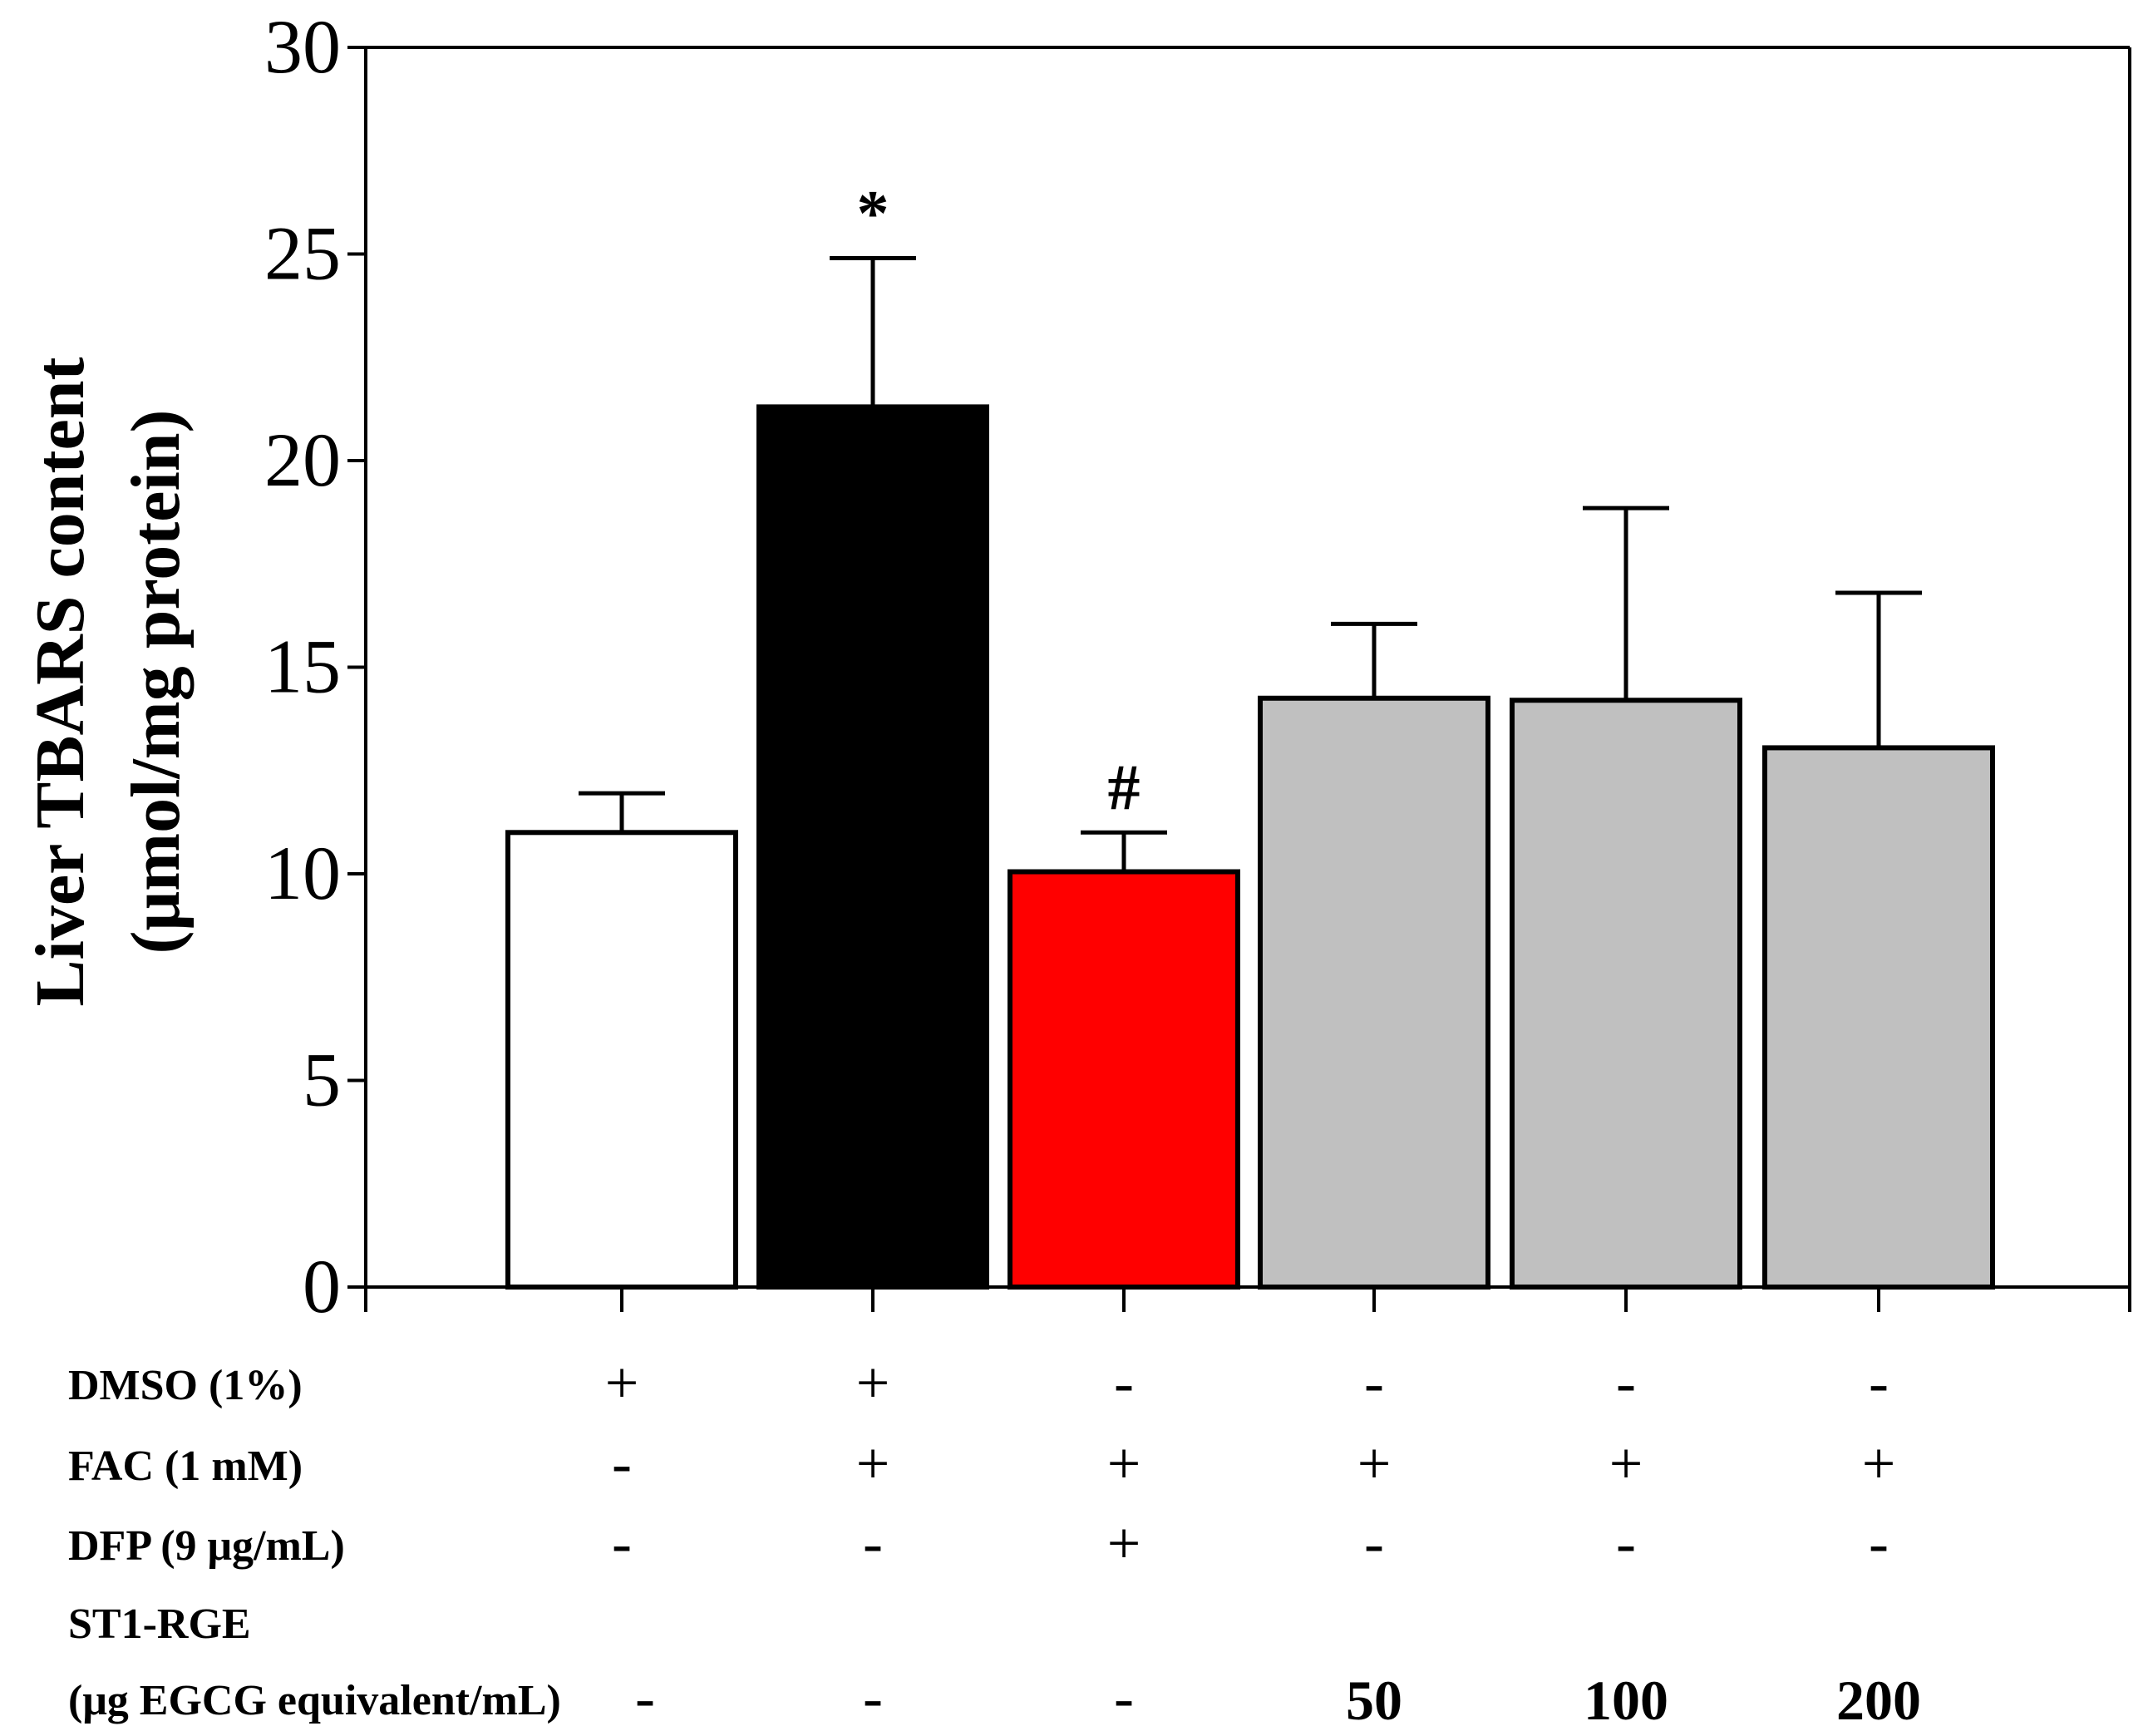 The height and width of the screenshot is (1736, 2153). Describe the element at coordinates (160, 1624) in the screenshot. I see `table-row-label: ST1-RGE` at that location.